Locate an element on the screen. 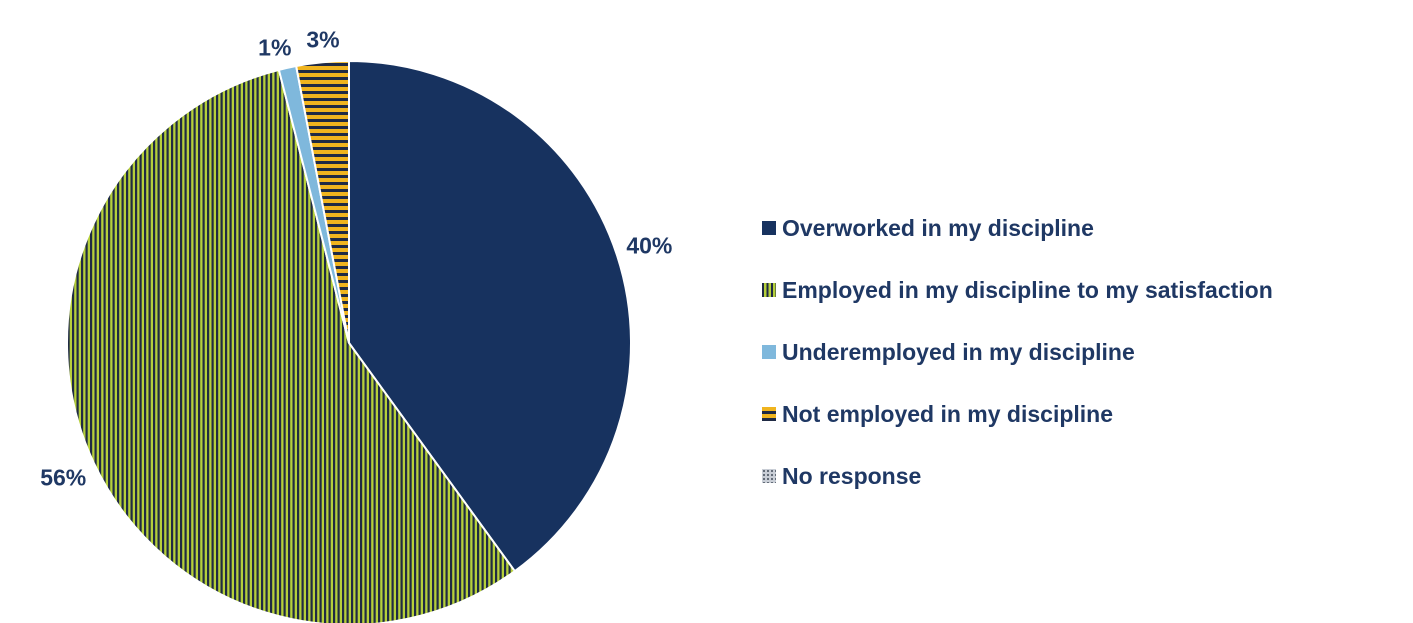  data-label-not-employed-in-my-discipline: 3% is located at coordinates (322, 40).